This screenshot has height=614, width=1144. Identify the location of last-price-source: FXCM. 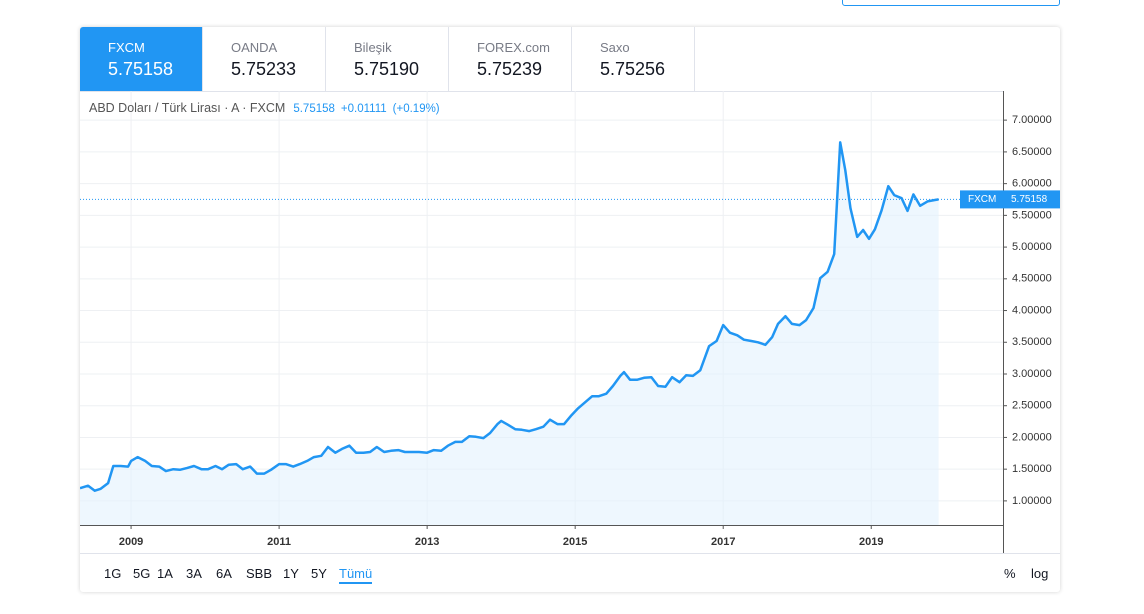
(982, 199).